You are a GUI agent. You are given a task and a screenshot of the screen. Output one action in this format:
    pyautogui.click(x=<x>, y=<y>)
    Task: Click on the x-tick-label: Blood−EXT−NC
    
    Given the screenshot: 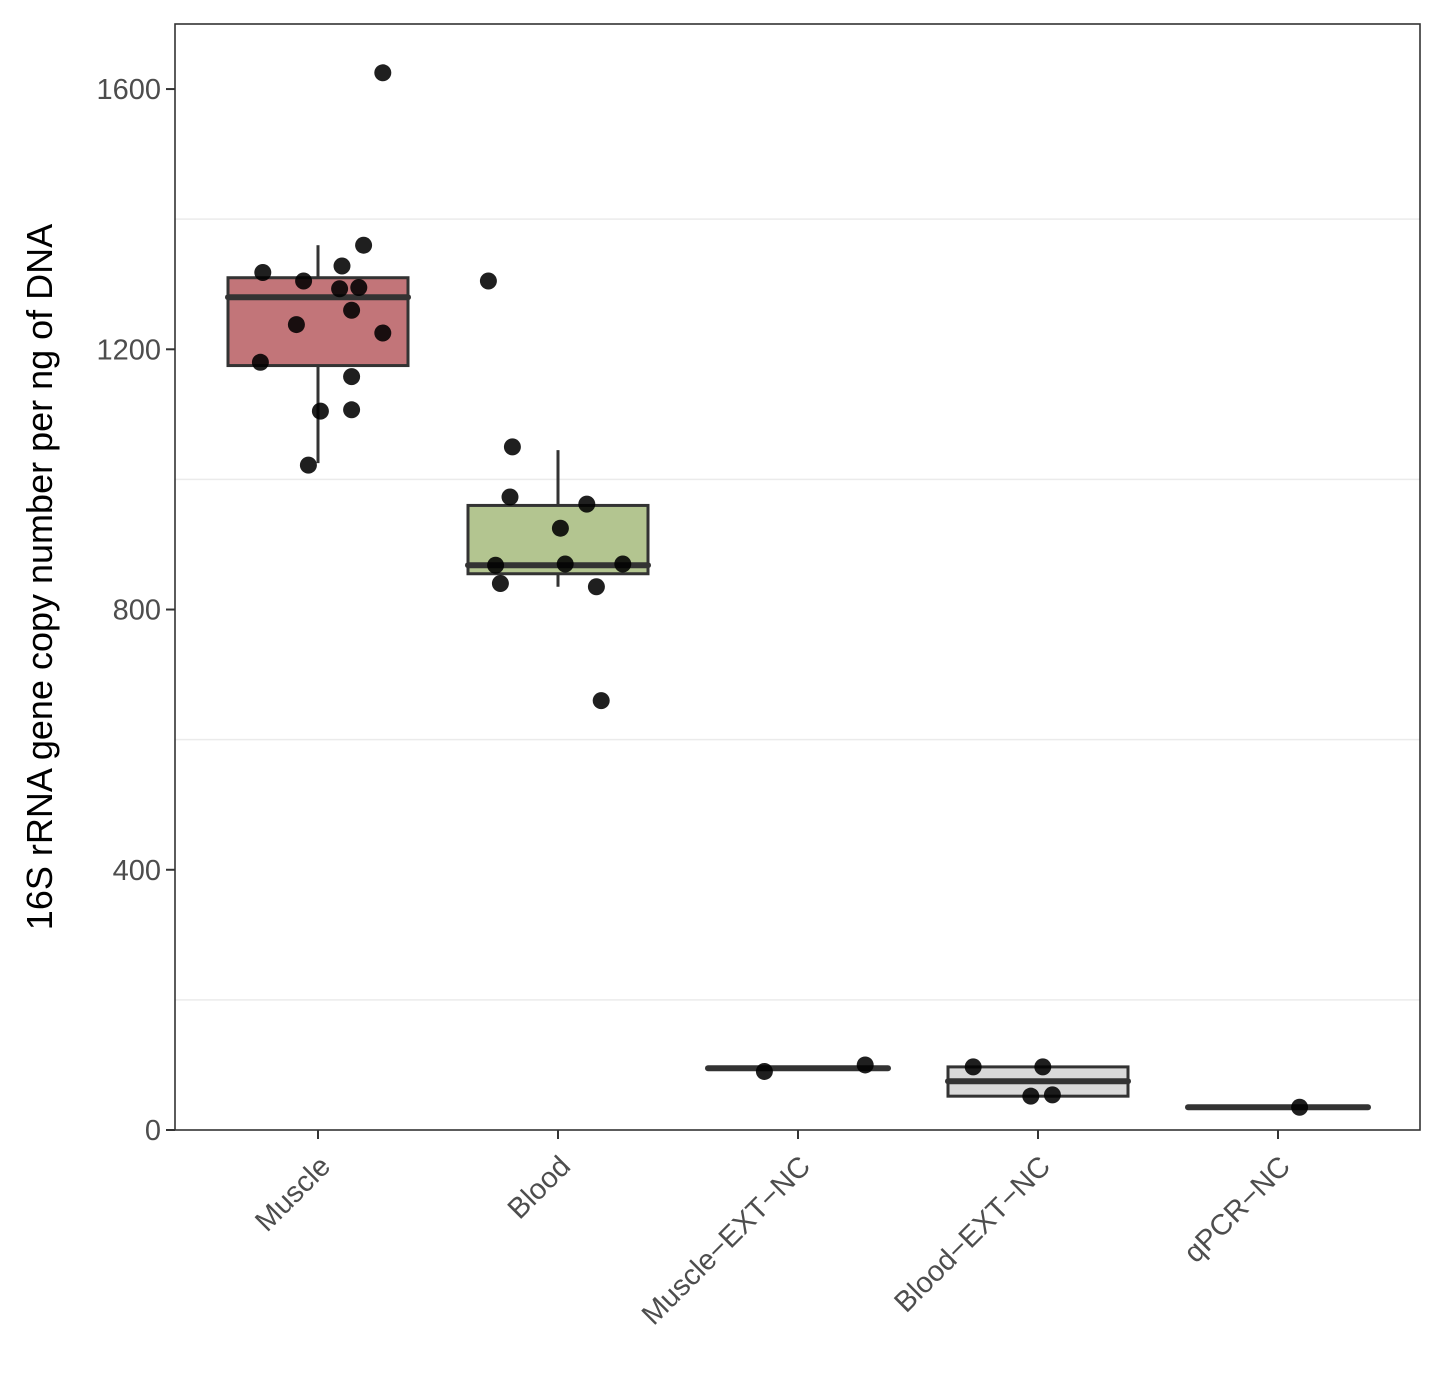 What is the action you would take?
    pyautogui.click(x=972, y=1234)
    